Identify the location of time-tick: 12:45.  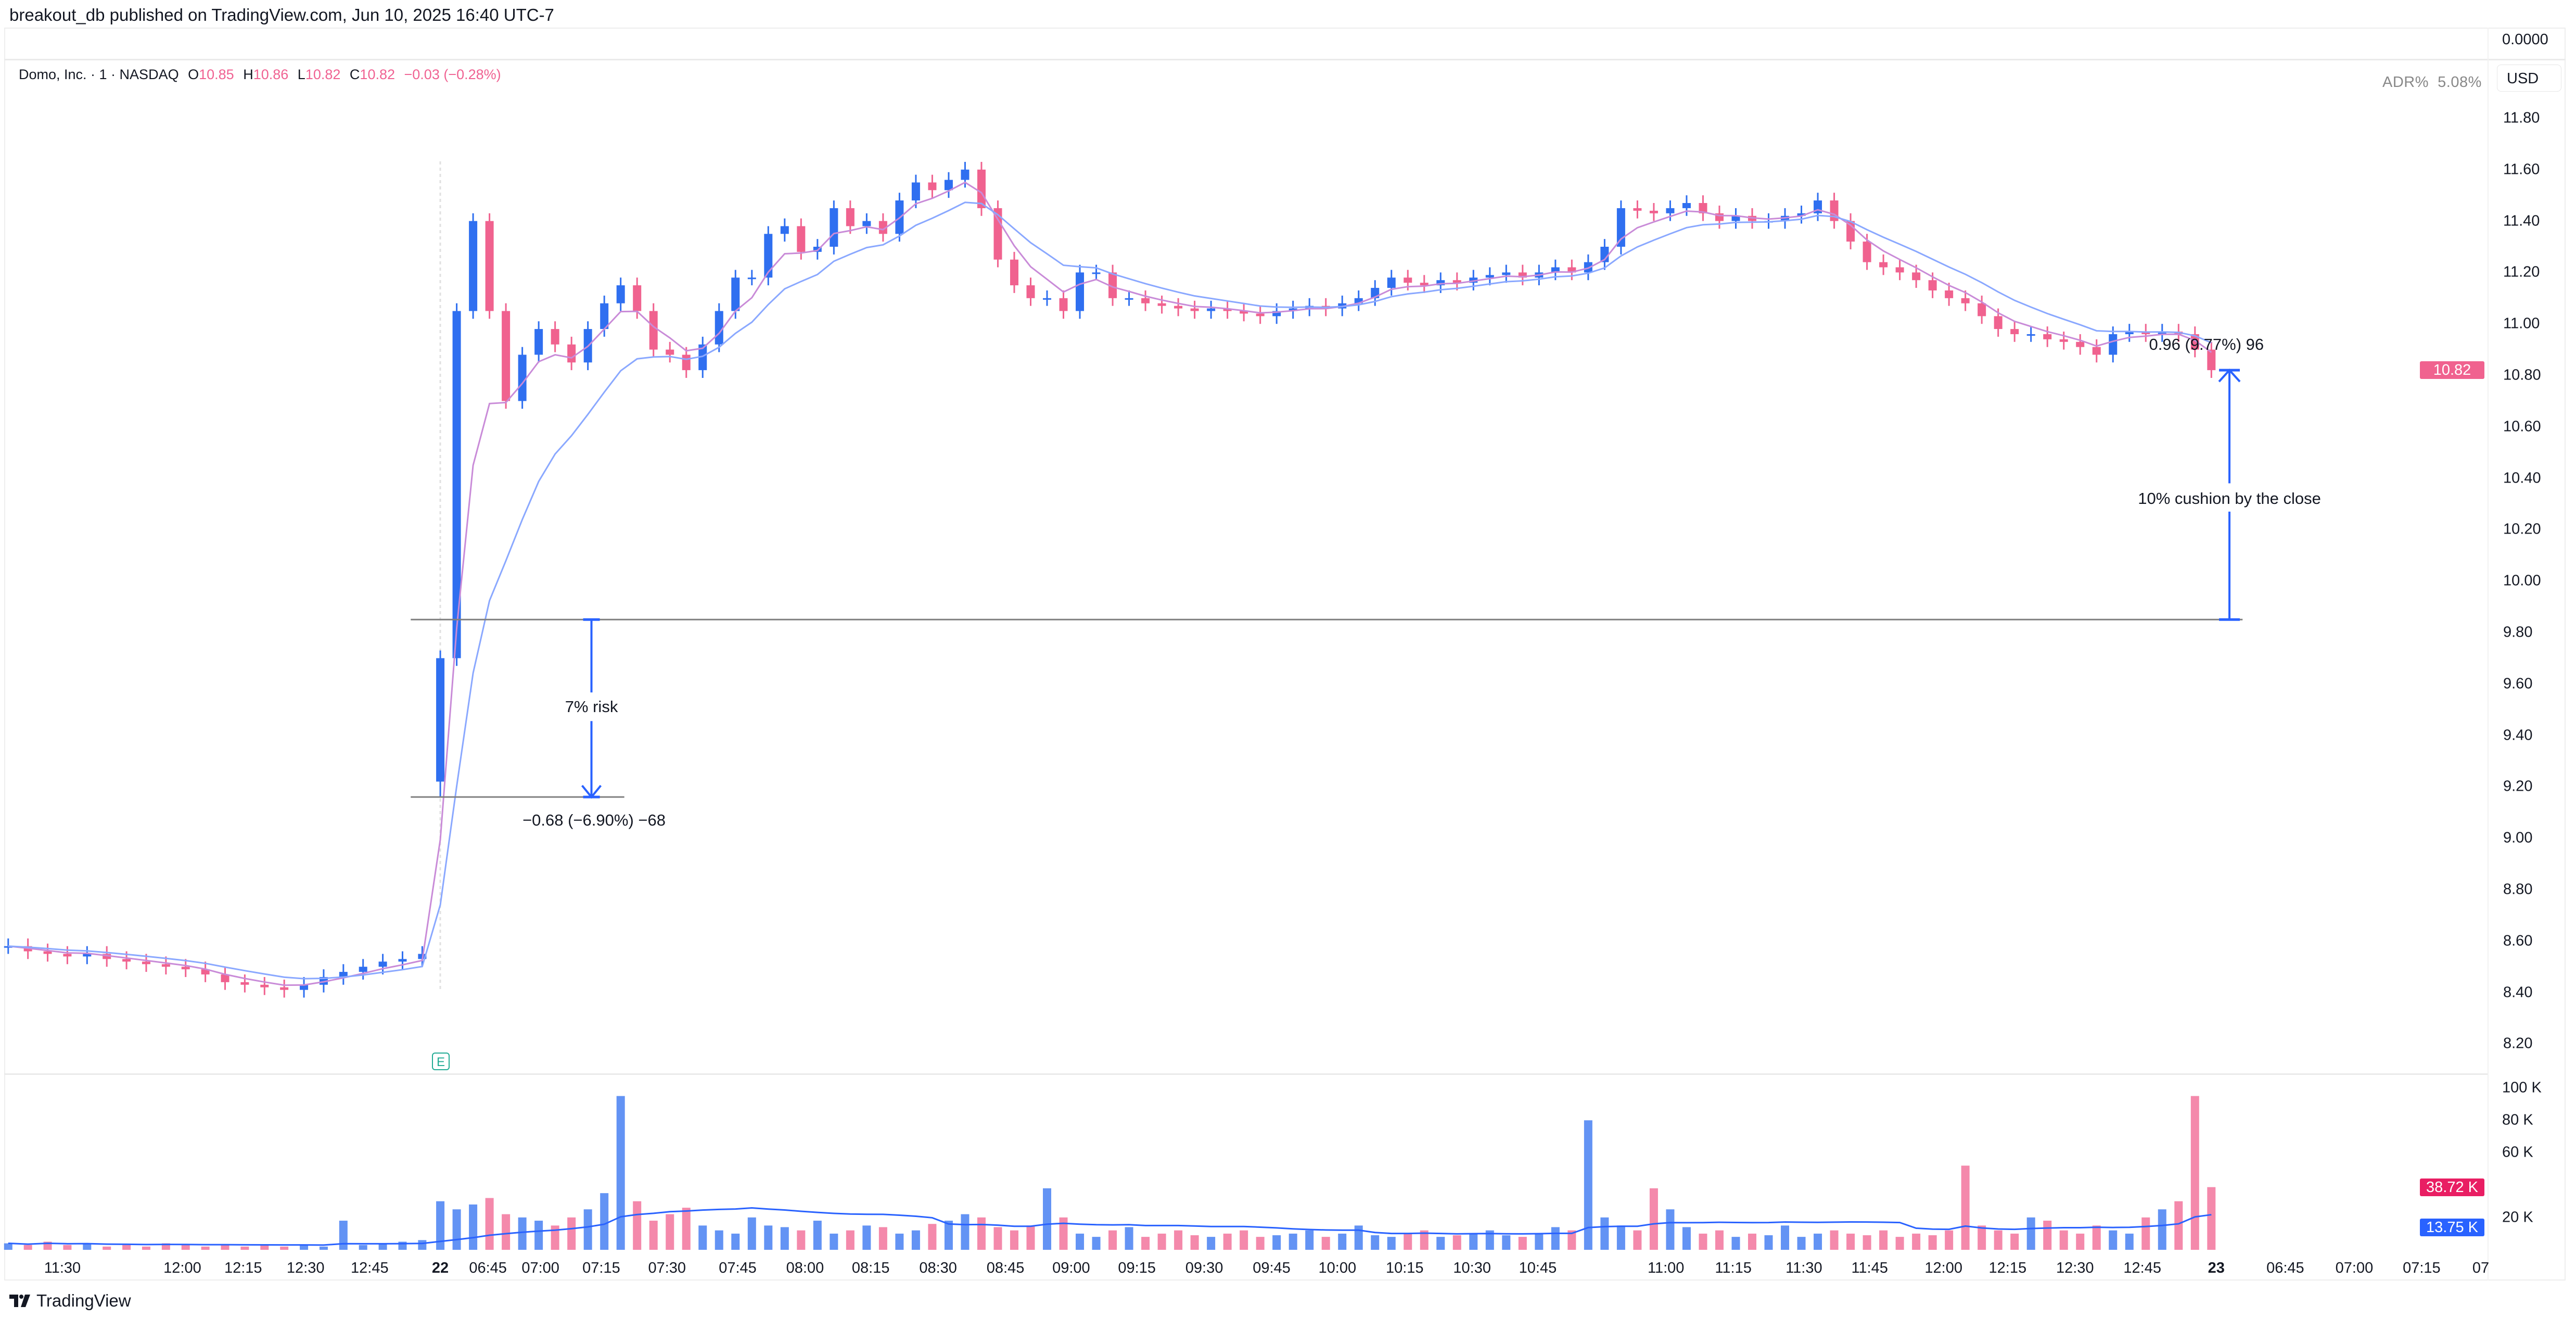
(370, 1268).